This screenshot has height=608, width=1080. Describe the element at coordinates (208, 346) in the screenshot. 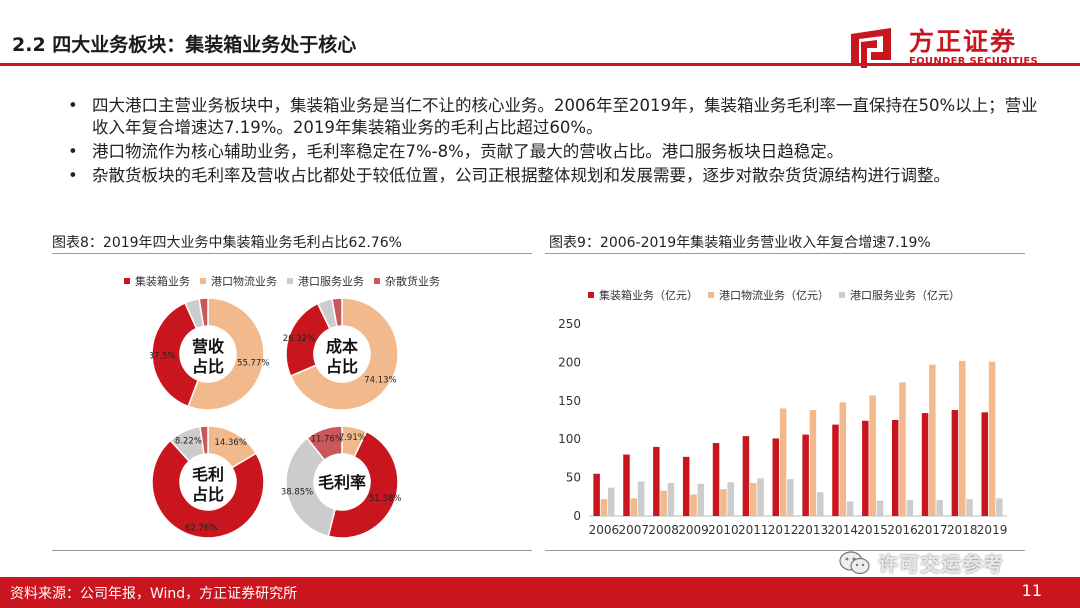

I see `donut-center-label: 营收` at that location.